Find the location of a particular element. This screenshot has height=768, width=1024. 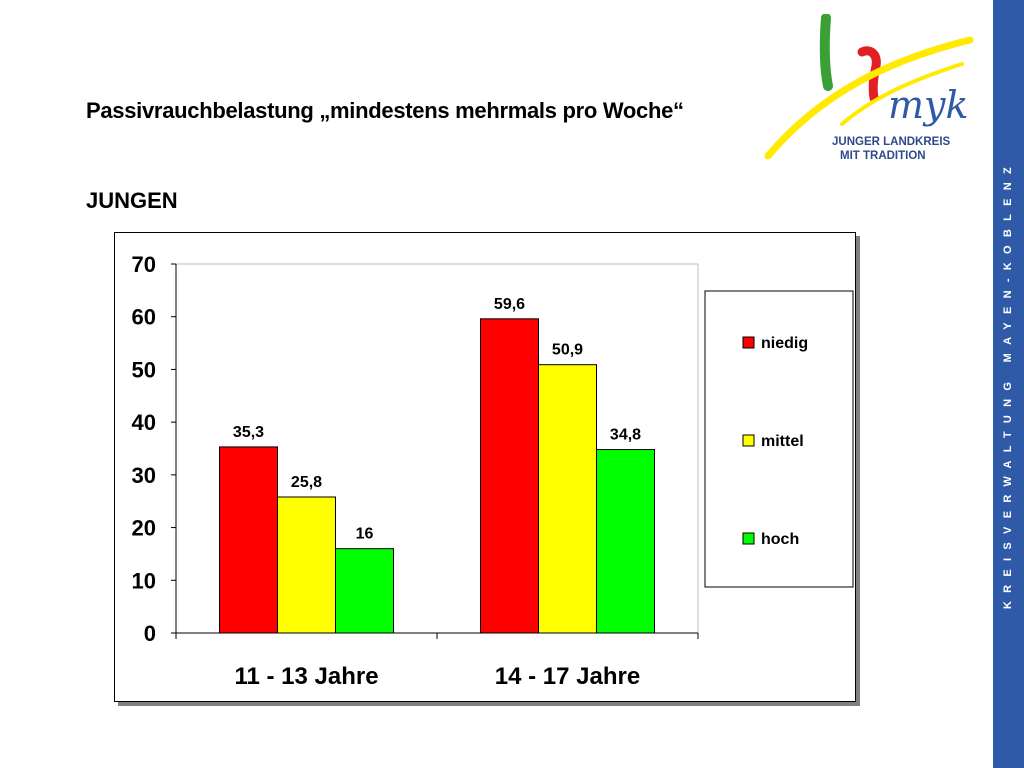

data-label: 59,6 is located at coordinates (509, 304).